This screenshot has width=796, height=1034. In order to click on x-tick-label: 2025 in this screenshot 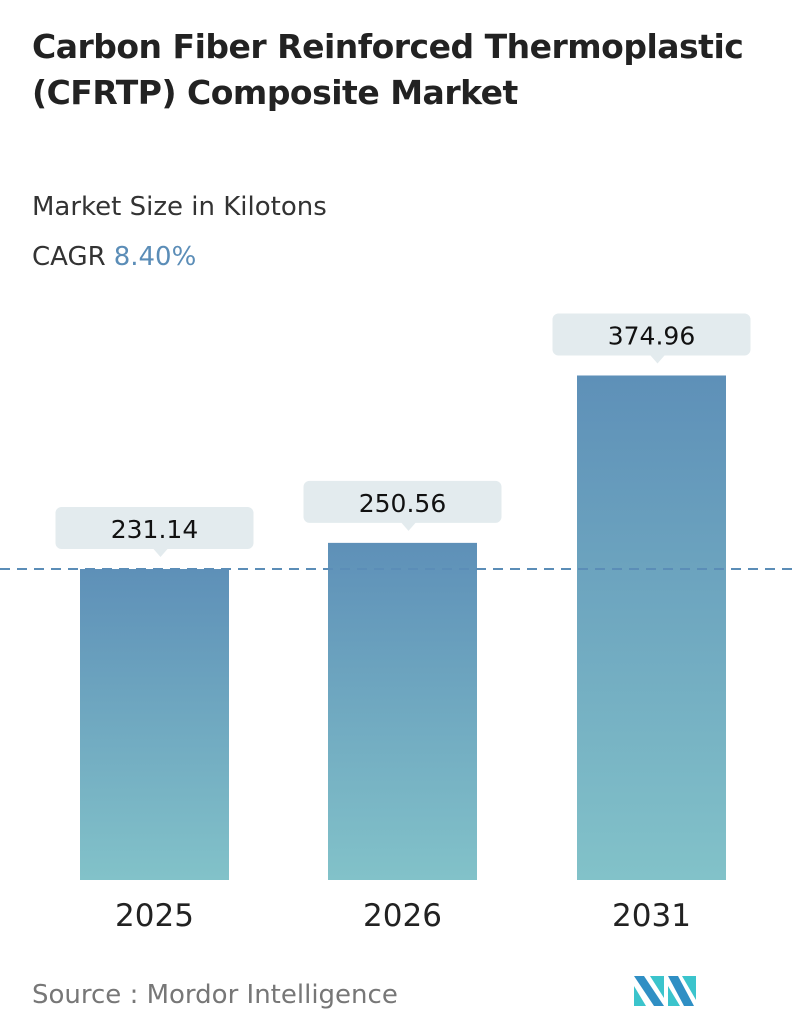, I will do `click(154, 916)`.